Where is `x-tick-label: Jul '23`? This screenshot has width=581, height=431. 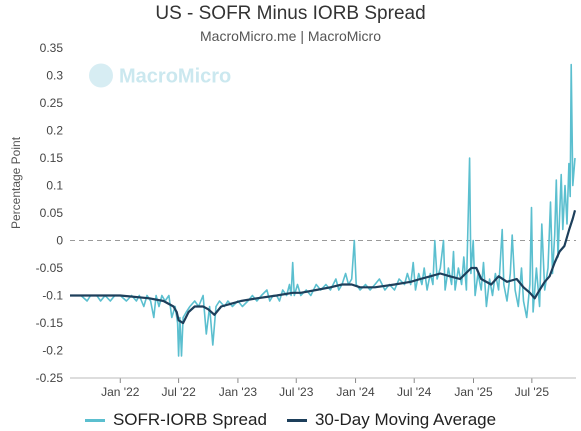
x-tick-label: Jul '23 is located at coordinates (296, 392).